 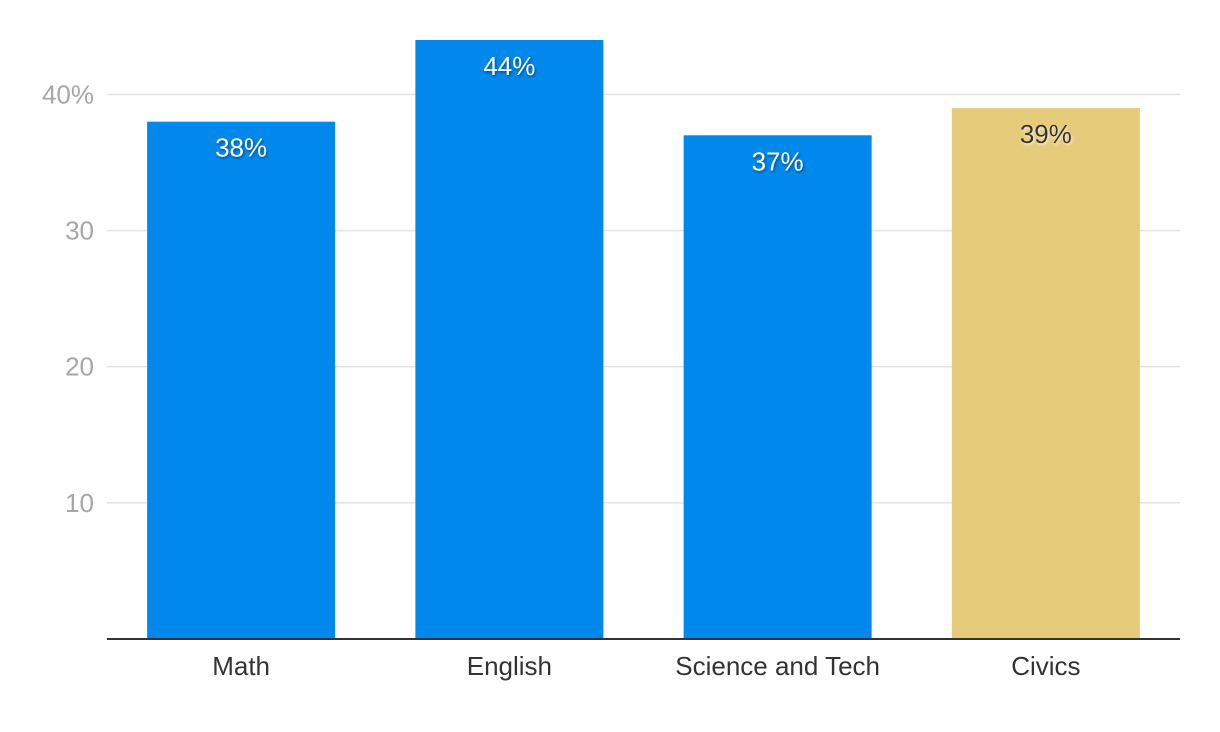 I want to click on data-label: 39%, so click(x=1046, y=134).